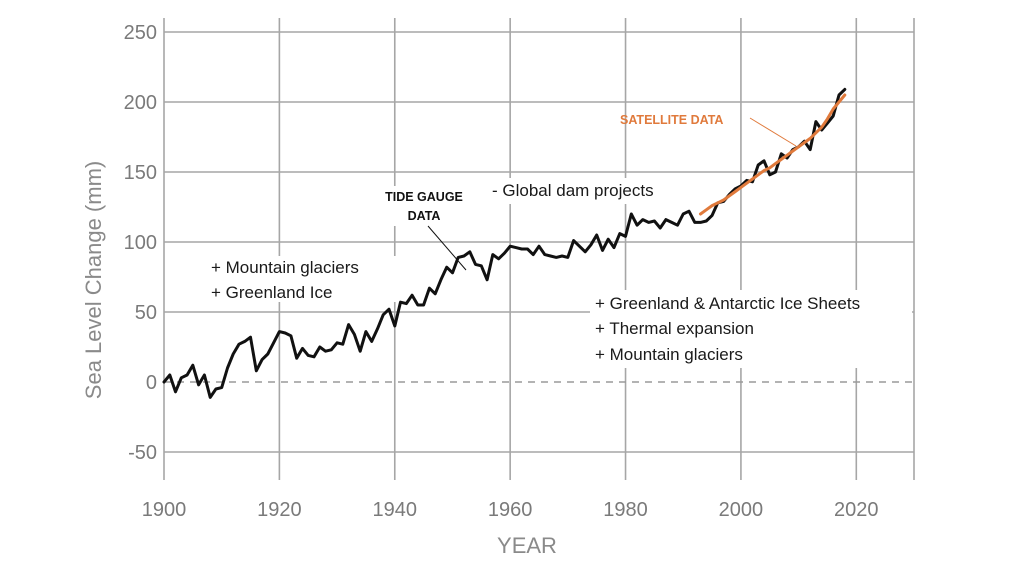 The image size is (1024, 576). I want to click on x-tick-labels: 1900 1920 1940 1960 1980 2000 2020, so click(510, 510).